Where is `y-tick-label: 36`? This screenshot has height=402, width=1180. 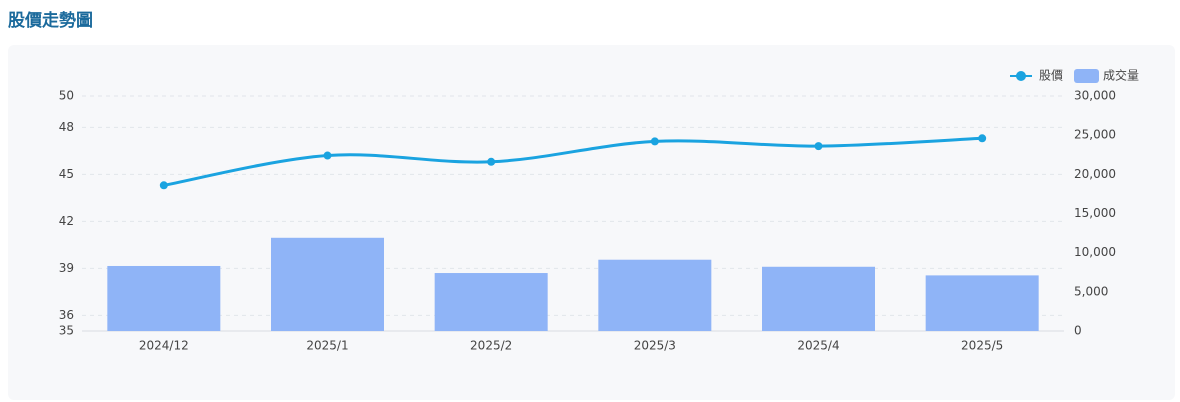
y-tick-label: 36 is located at coordinates (66, 315).